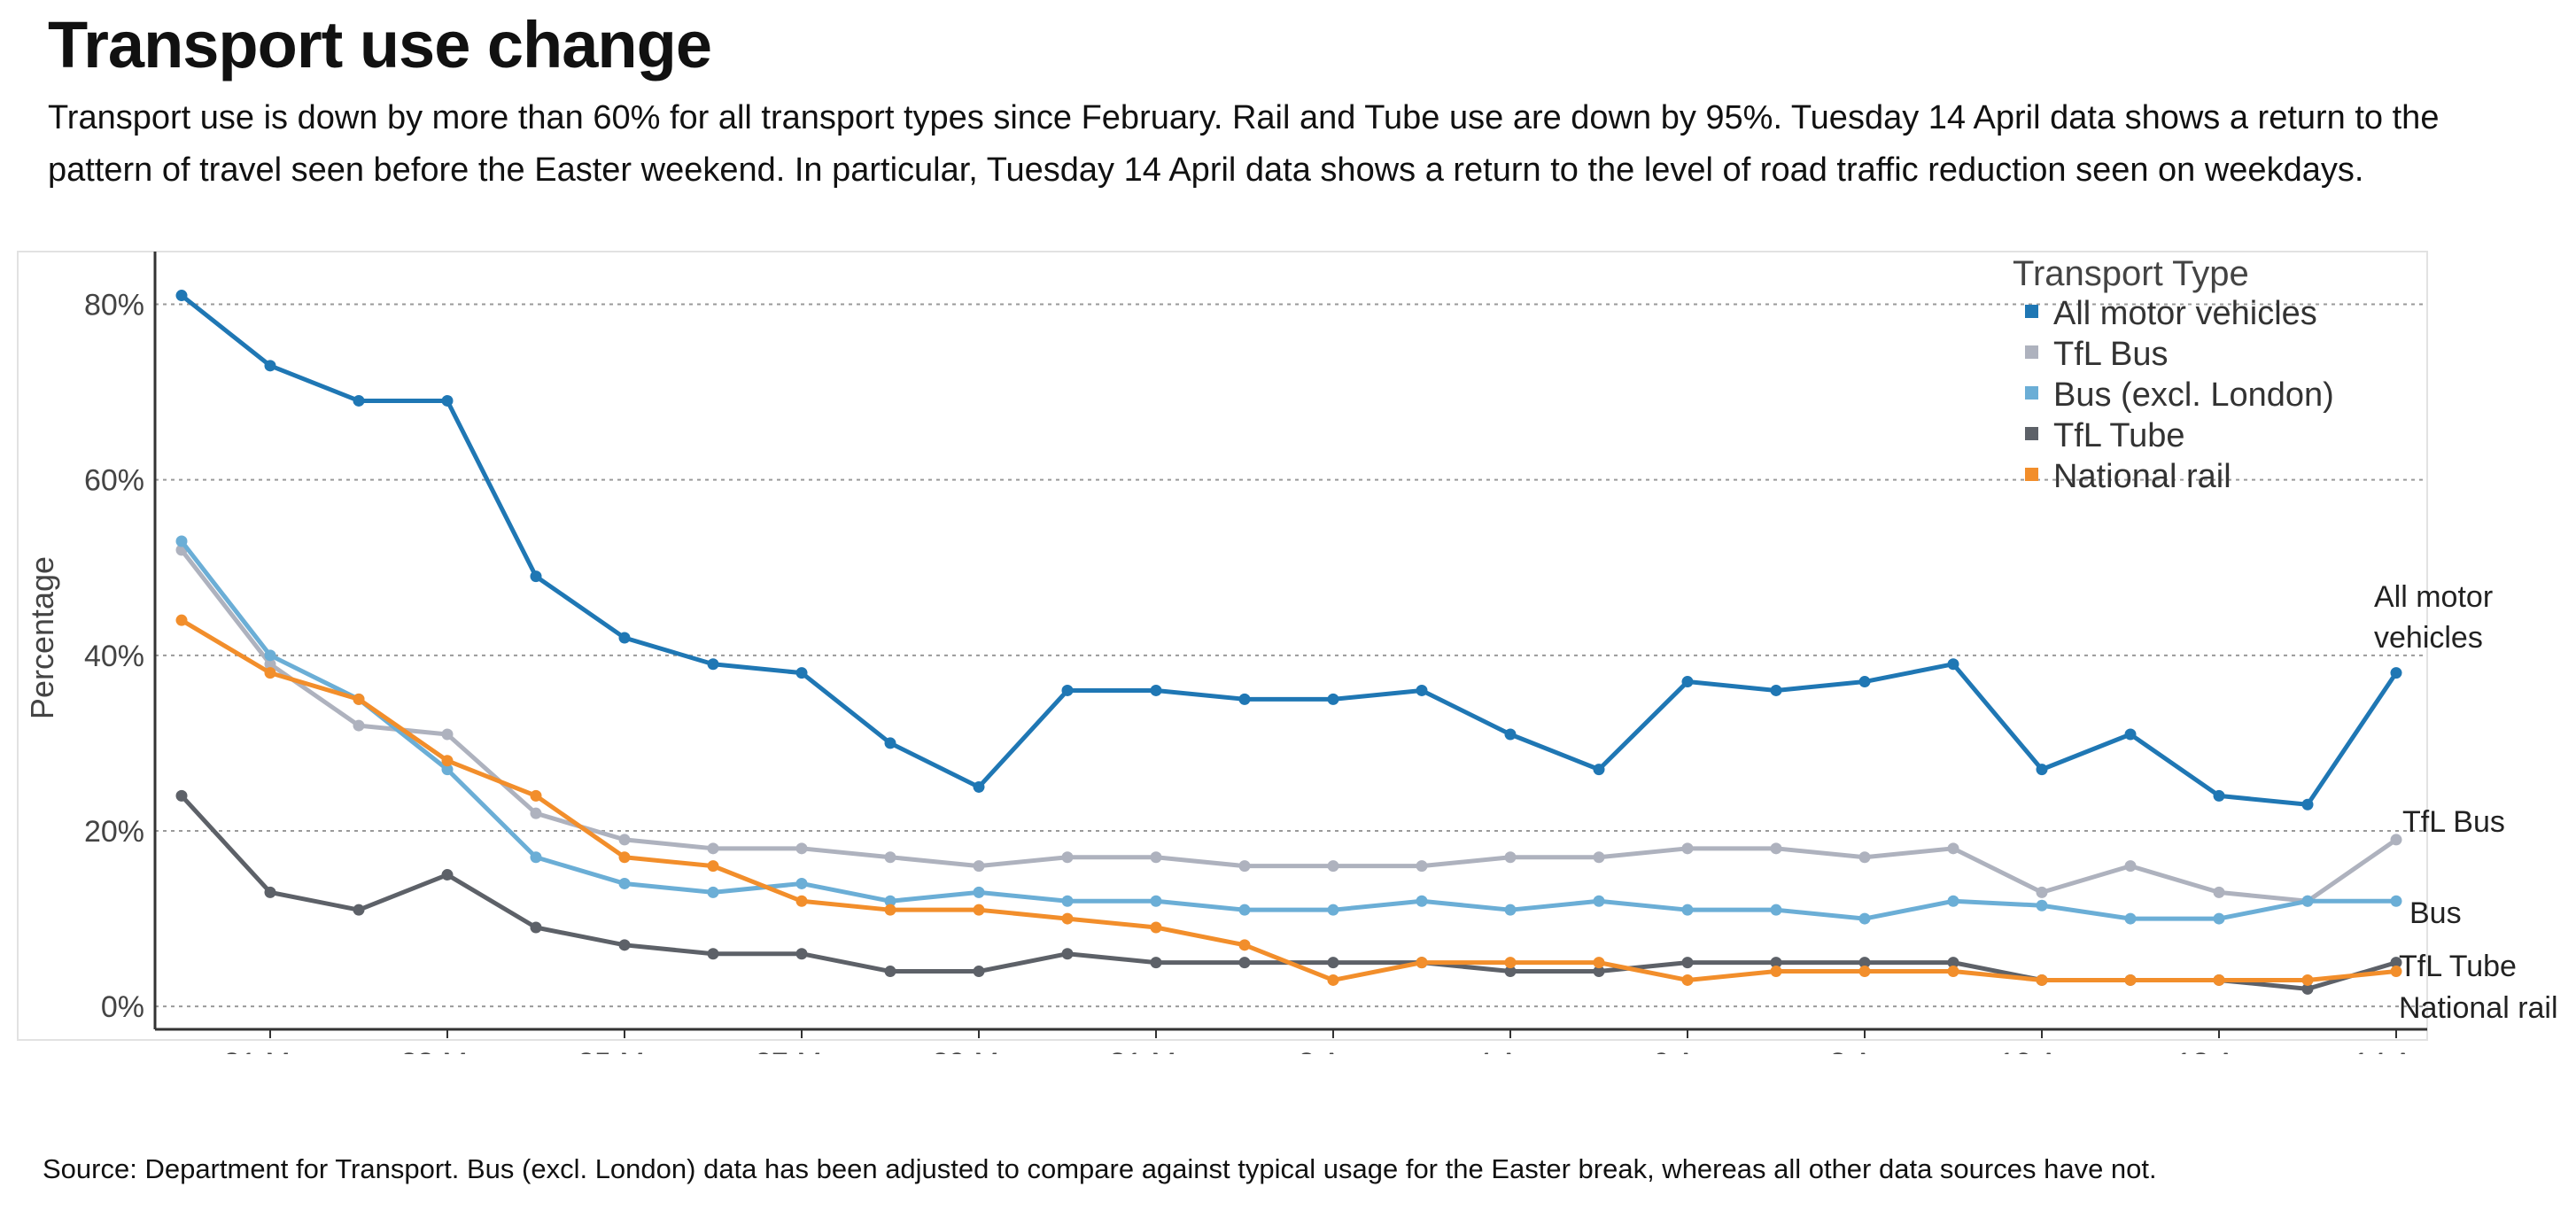  I want to click on legend-label: TfL Bus, so click(2111, 354).